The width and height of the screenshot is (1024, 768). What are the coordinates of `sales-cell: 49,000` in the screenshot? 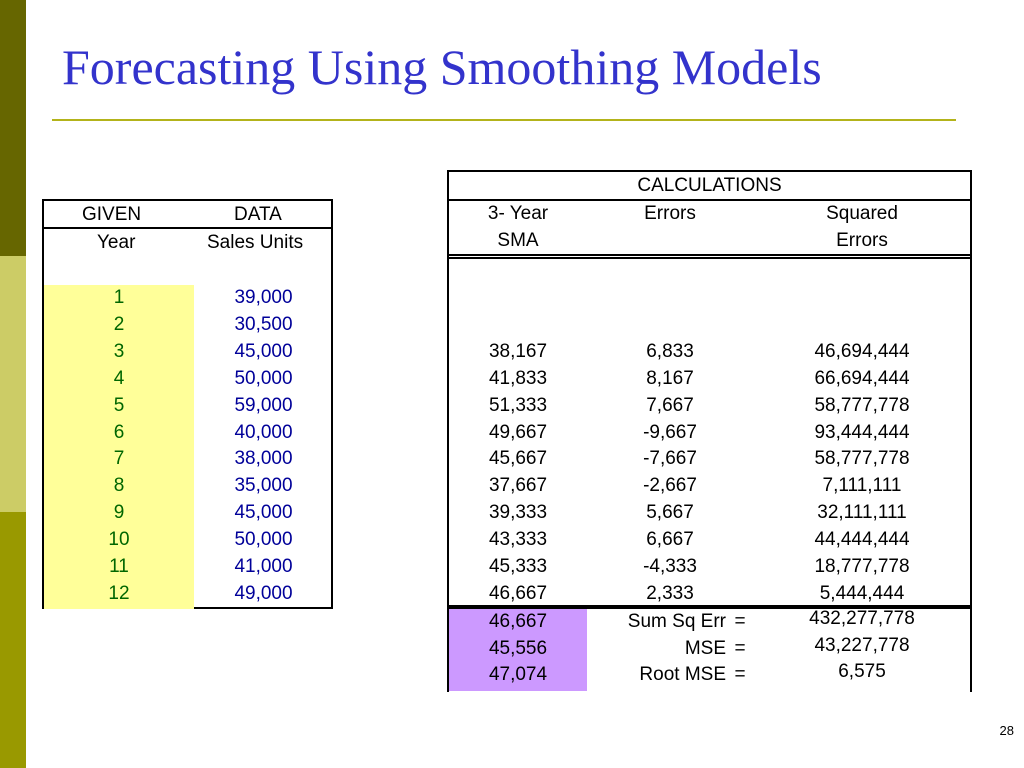 It's located at (263, 593).